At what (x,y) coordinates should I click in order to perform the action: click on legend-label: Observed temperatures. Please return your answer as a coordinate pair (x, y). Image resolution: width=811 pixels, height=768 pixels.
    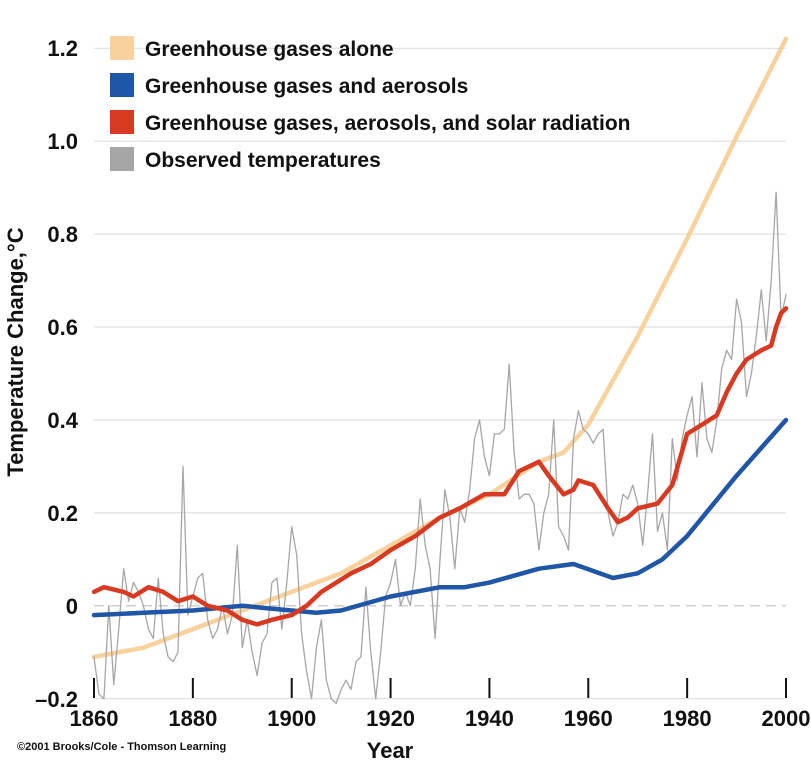
    Looking at the image, I should click on (263, 160).